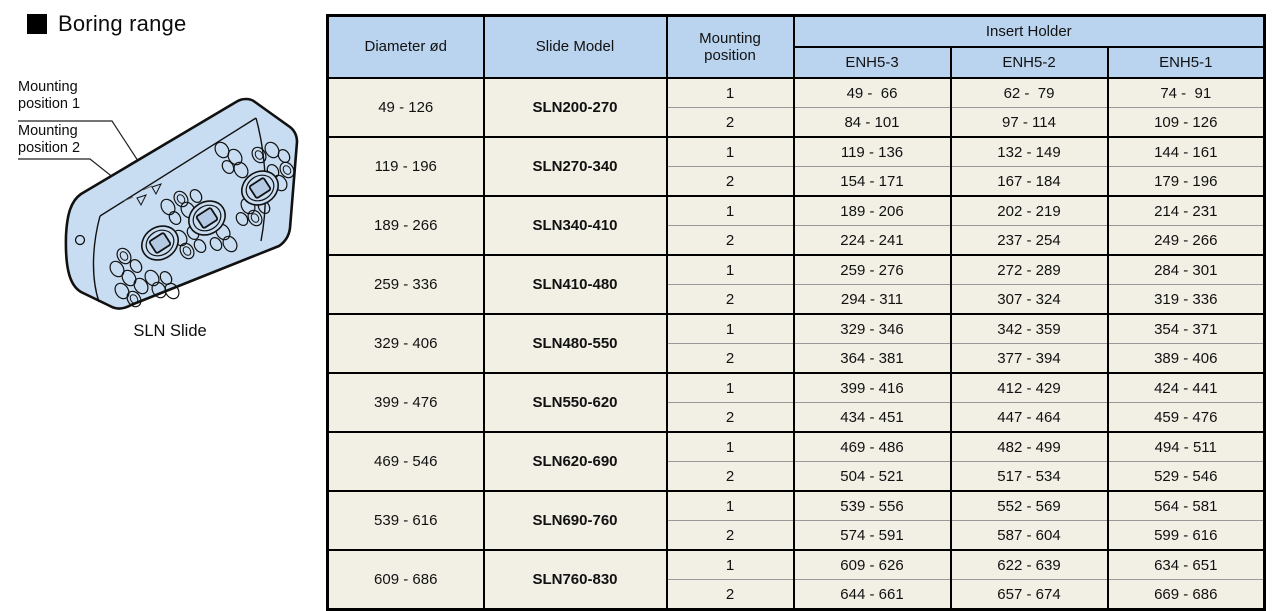 The height and width of the screenshot is (611, 1286). Describe the element at coordinates (575, 107) in the screenshot. I see `slide-model-cell: SLN200-270` at that location.